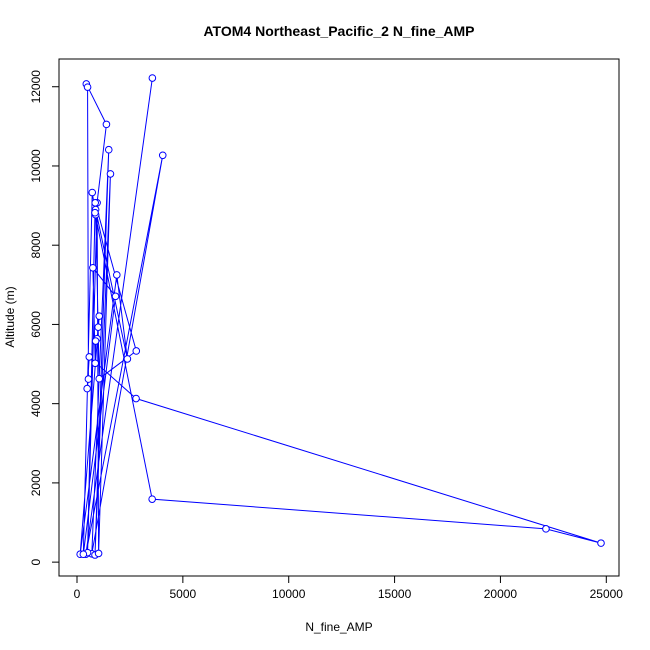 The width and height of the screenshot is (650, 650). Describe the element at coordinates (338, 31) in the screenshot. I see `chart-title: ATOM4 Northeast_Pacific_2 N_fine_AMP` at that location.